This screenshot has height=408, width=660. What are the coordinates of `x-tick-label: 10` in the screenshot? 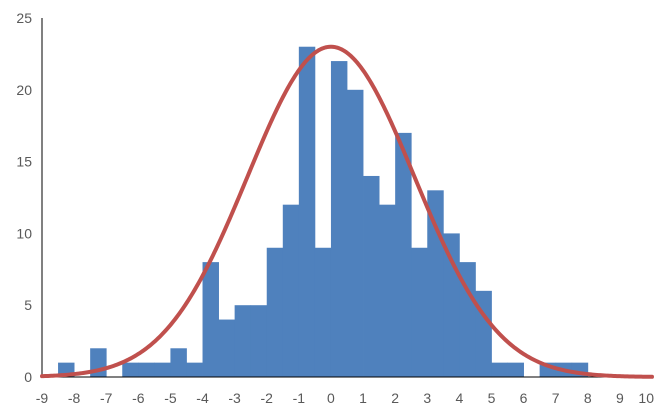 It's located at (646, 398).